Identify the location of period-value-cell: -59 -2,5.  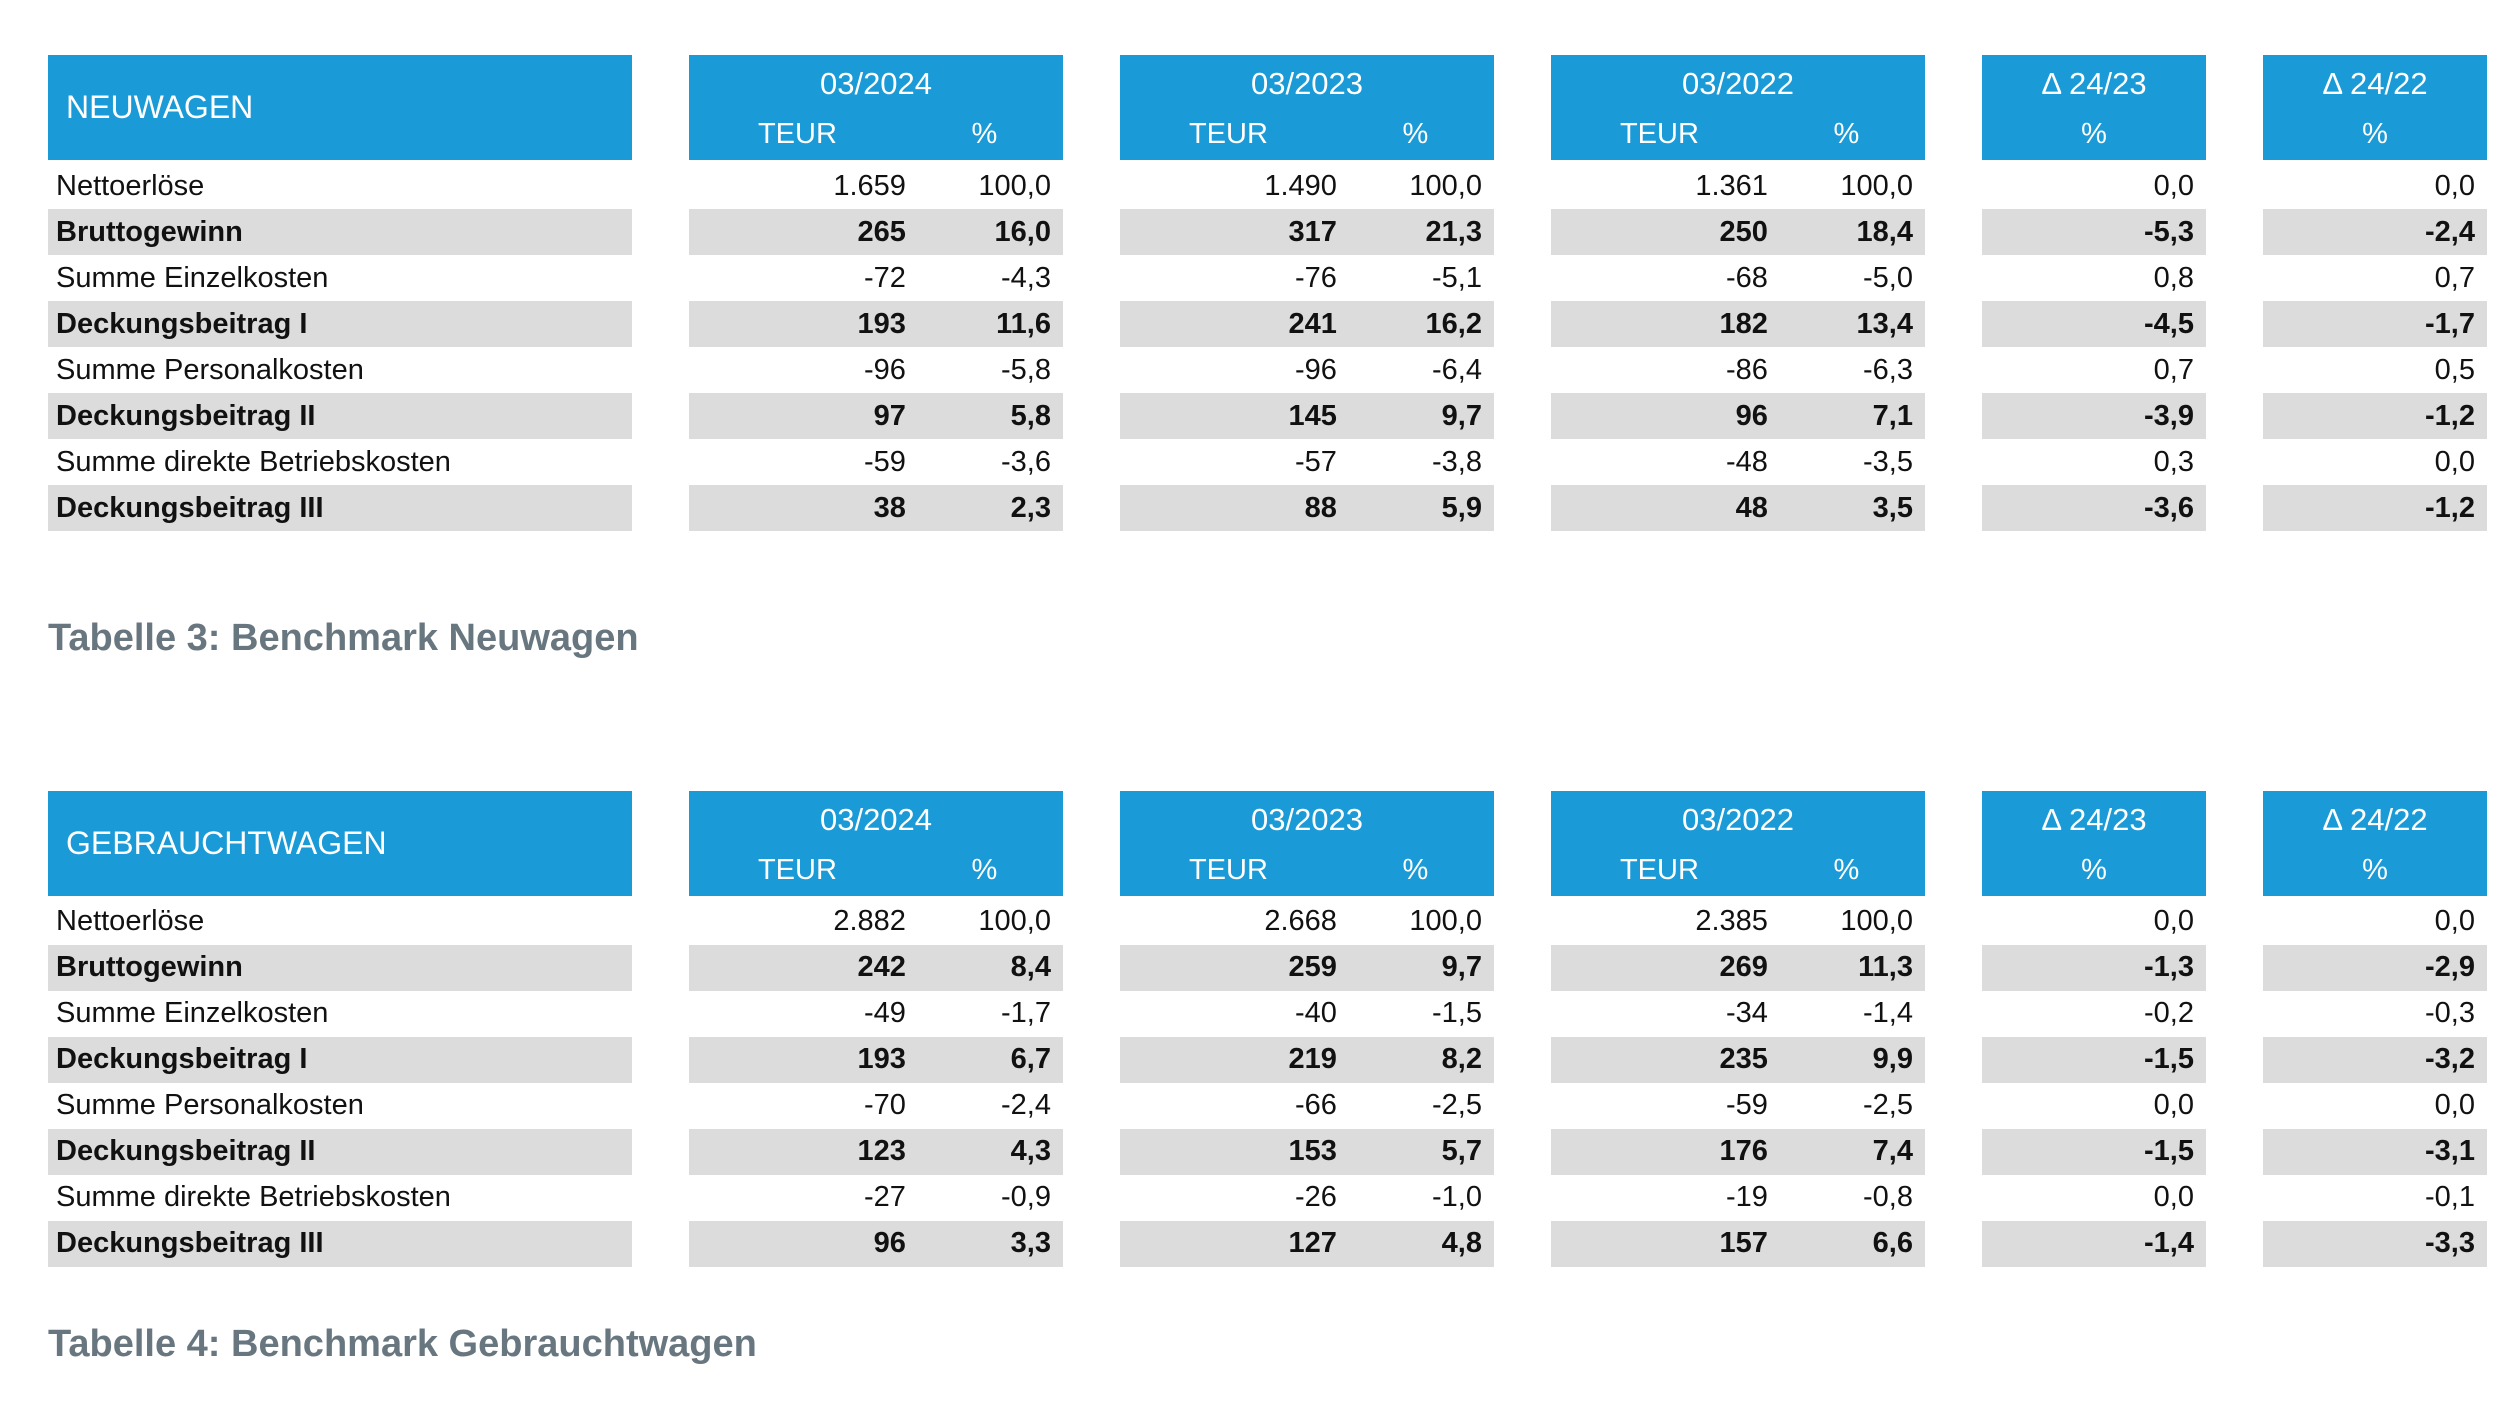
(1738, 1106).